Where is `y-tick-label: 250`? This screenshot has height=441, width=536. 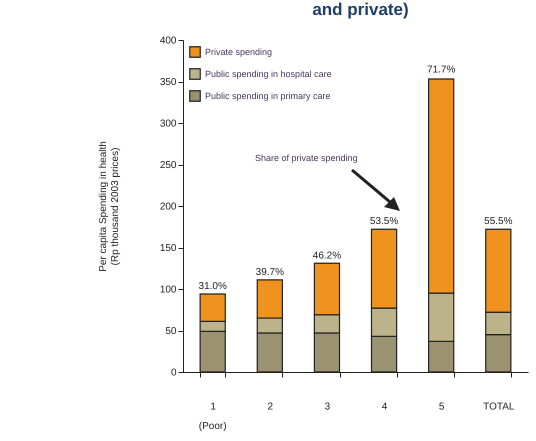 y-tick-label: 250 is located at coordinates (168, 165).